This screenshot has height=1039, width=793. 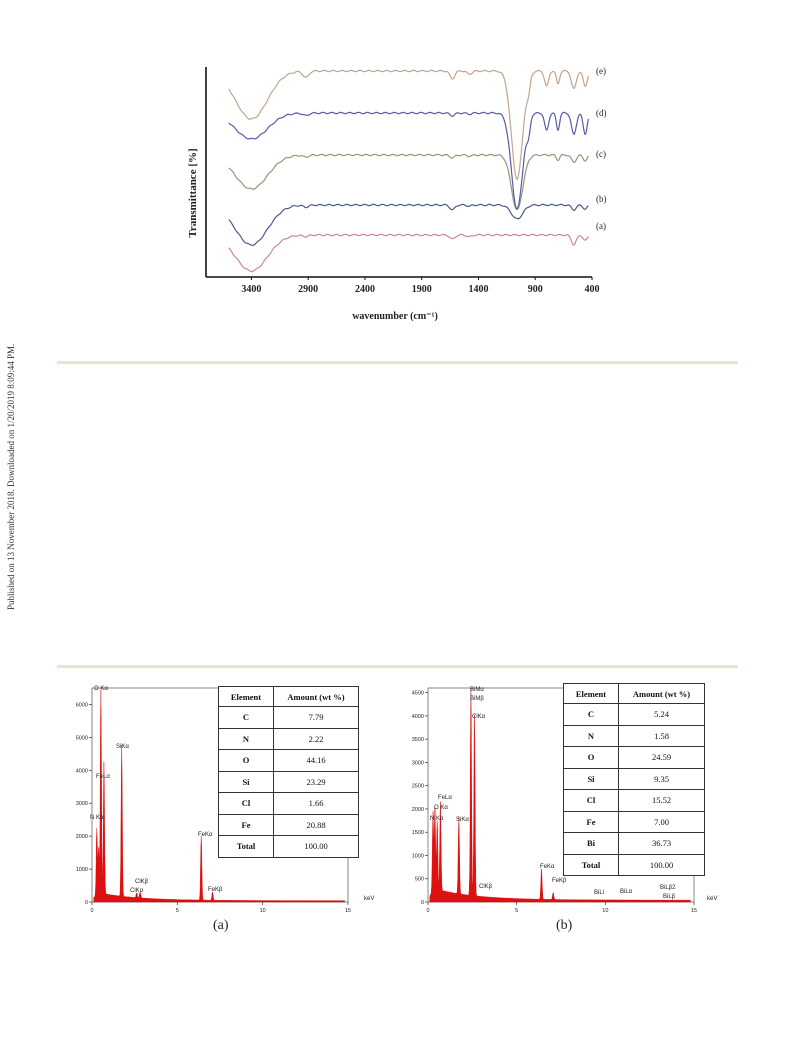 What do you see at coordinates (365, 289) in the screenshot?
I see `x-tick-label: 2400` at bounding box center [365, 289].